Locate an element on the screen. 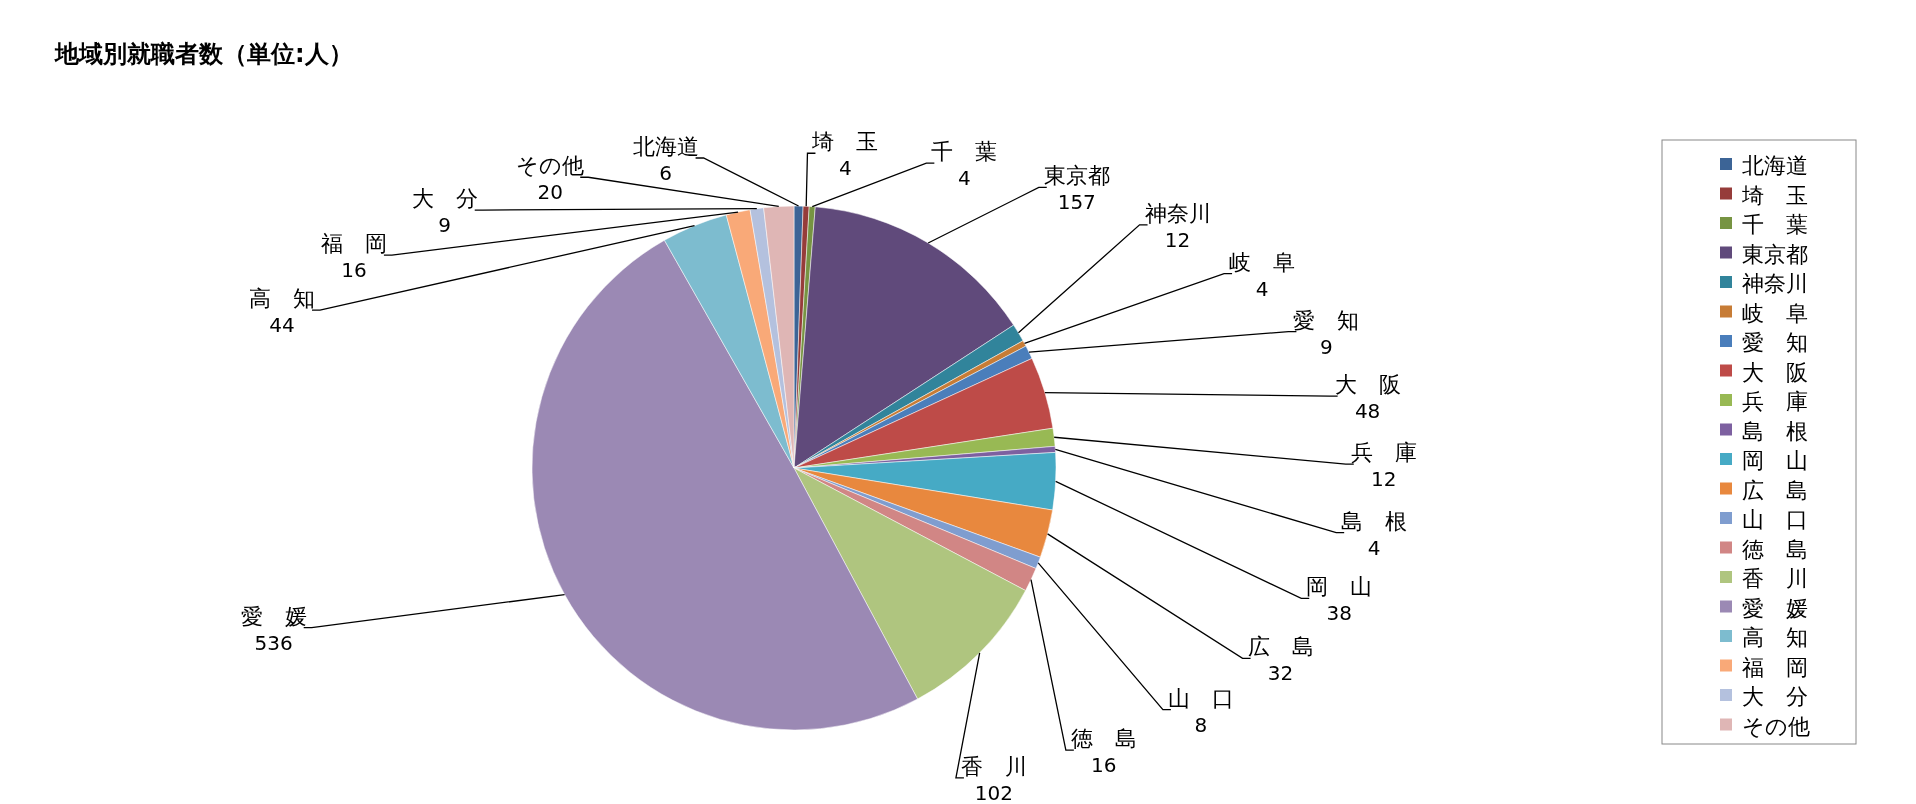 The width and height of the screenshot is (1916, 804). data-label: 44 is located at coordinates (282, 325).